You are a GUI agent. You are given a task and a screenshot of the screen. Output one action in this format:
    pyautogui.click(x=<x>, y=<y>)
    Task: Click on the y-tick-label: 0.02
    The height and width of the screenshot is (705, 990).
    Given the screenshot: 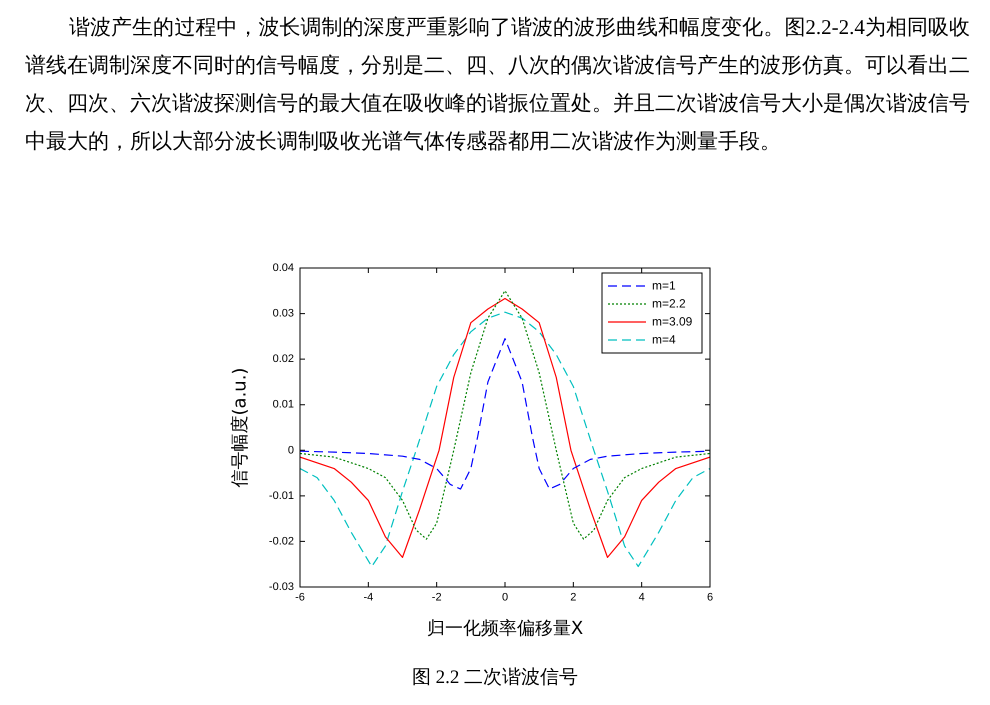 What is the action you would take?
    pyautogui.click(x=283, y=359)
    